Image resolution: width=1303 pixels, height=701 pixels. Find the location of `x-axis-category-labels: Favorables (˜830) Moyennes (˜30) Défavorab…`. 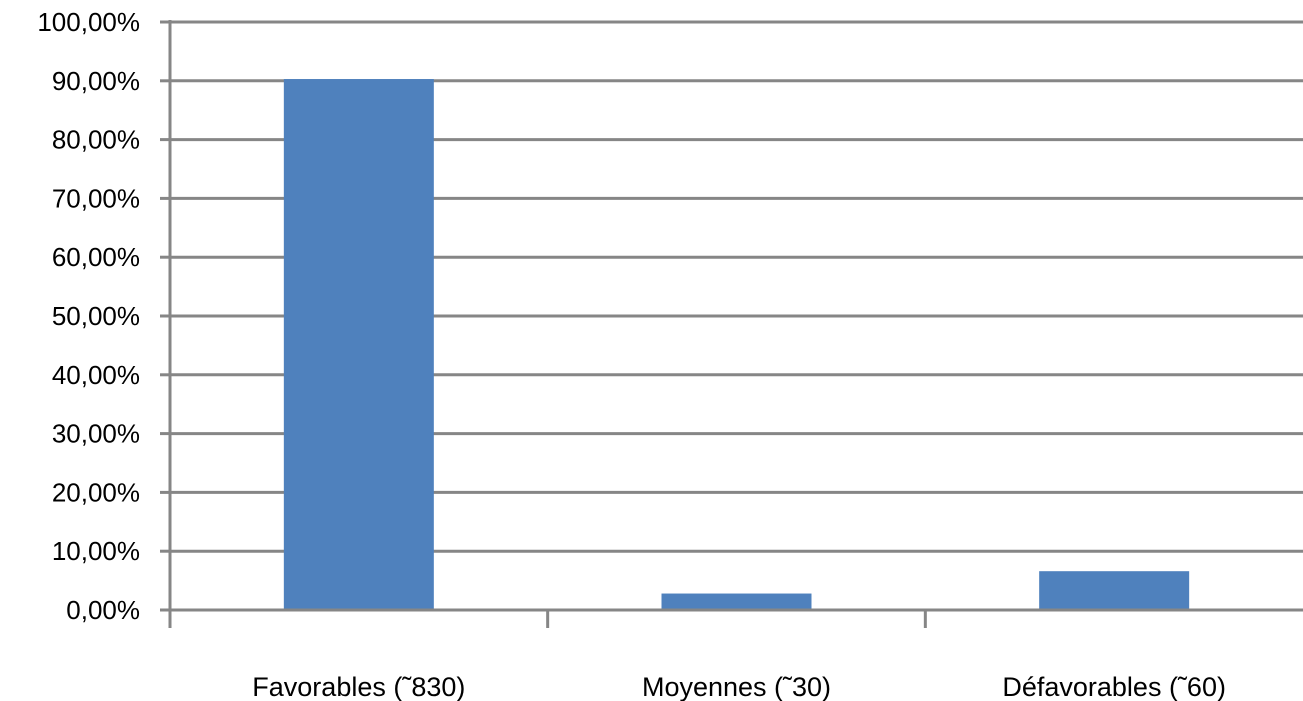

x-axis-category-labels: Favorables (˜830) Moyennes (˜30) Défavorab… is located at coordinates (739, 686).